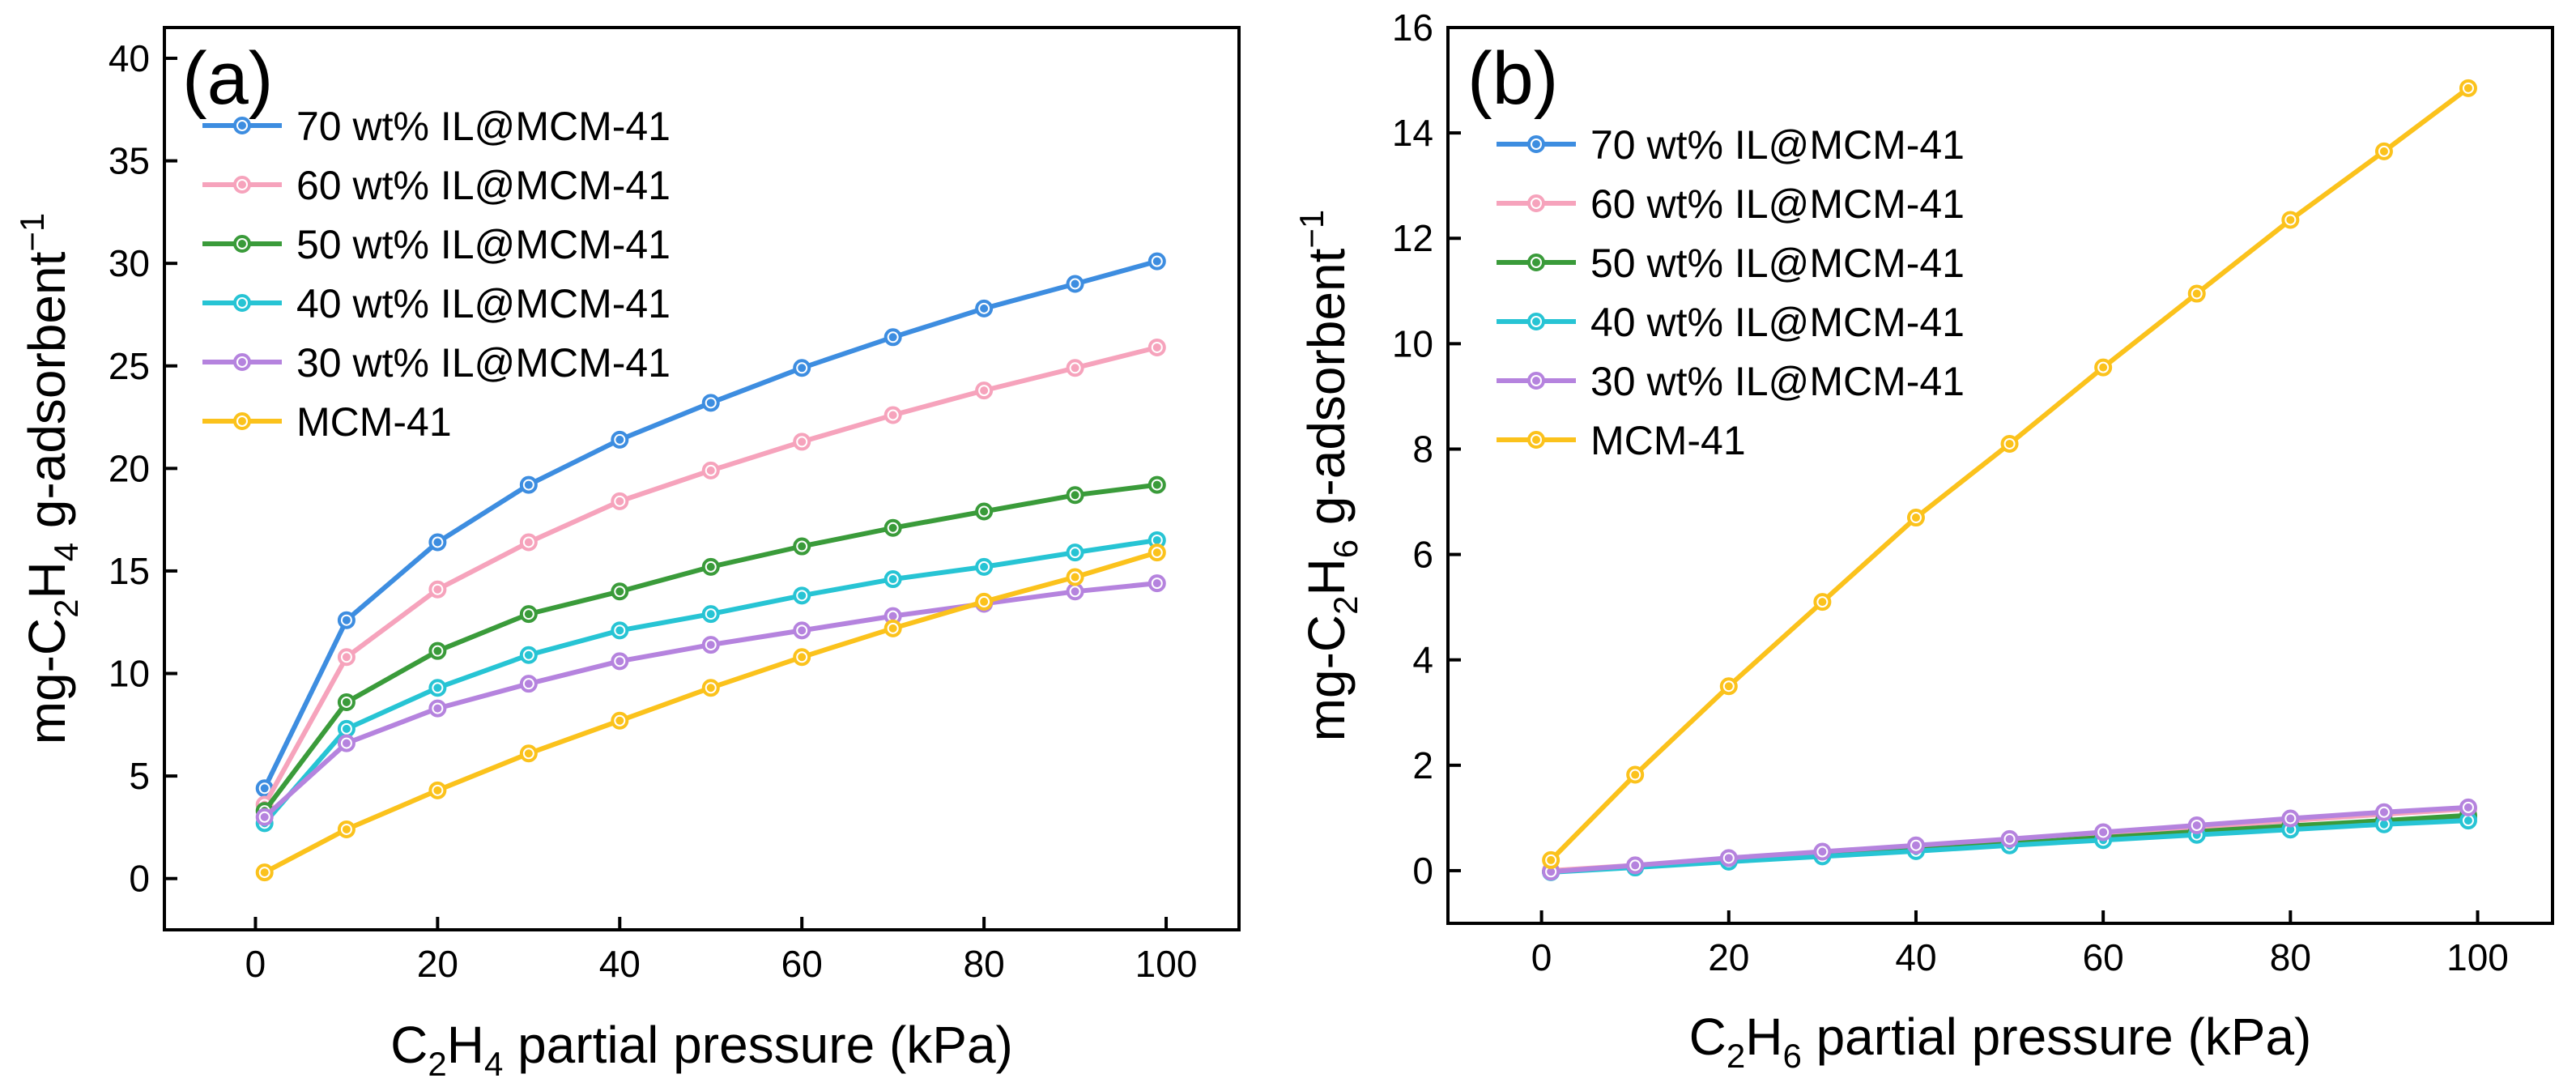 This screenshot has width=2576, height=1091. Describe the element at coordinates (129, 58) in the screenshot. I see `y-tick-label: 40` at that location.